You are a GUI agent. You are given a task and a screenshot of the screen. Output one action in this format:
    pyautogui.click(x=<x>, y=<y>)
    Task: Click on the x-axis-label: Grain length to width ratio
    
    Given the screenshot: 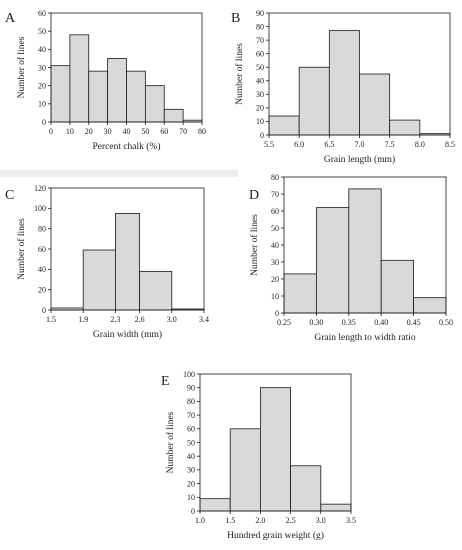 What is the action you would take?
    pyautogui.click(x=365, y=338)
    